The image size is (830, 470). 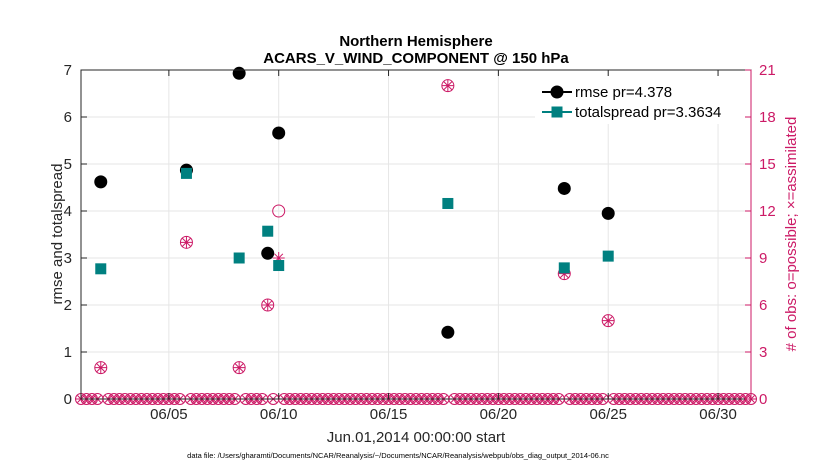 What do you see at coordinates (763, 352) in the screenshot?
I see `y-right-tick-label: 3` at bounding box center [763, 352].